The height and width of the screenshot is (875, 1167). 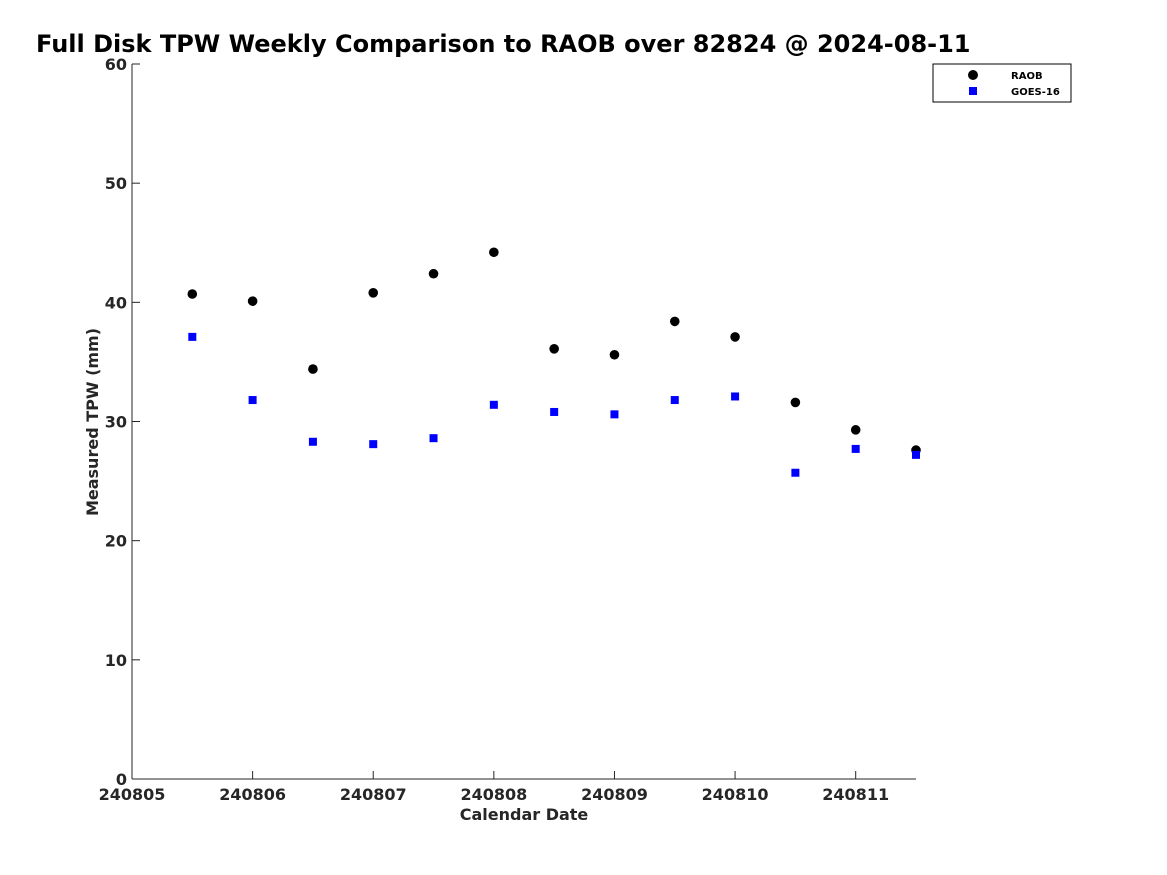 What do you see at coordinates (614, 794) in the screenshot?
I see `x-tick-label: 240809` at bounding box center [614, 794].